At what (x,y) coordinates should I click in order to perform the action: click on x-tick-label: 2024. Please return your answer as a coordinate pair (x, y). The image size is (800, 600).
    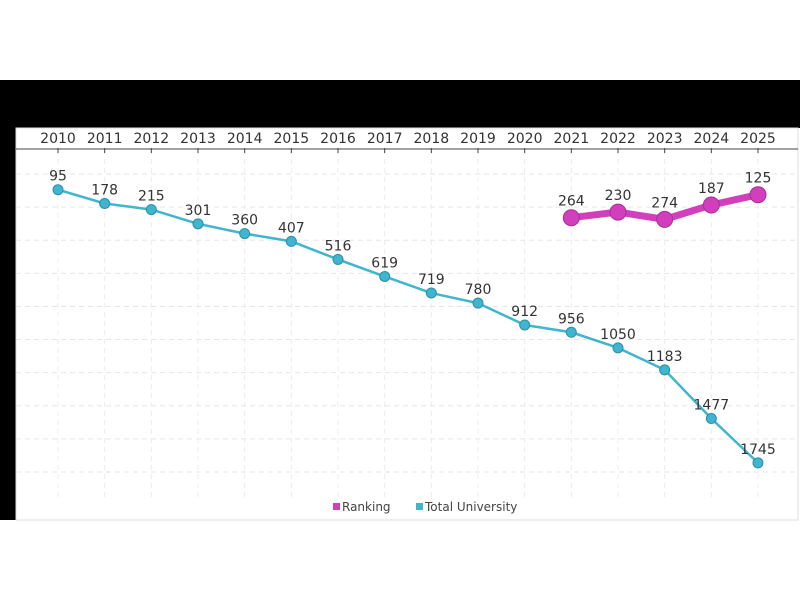
    Looking at the image, I should click on (712, 139).